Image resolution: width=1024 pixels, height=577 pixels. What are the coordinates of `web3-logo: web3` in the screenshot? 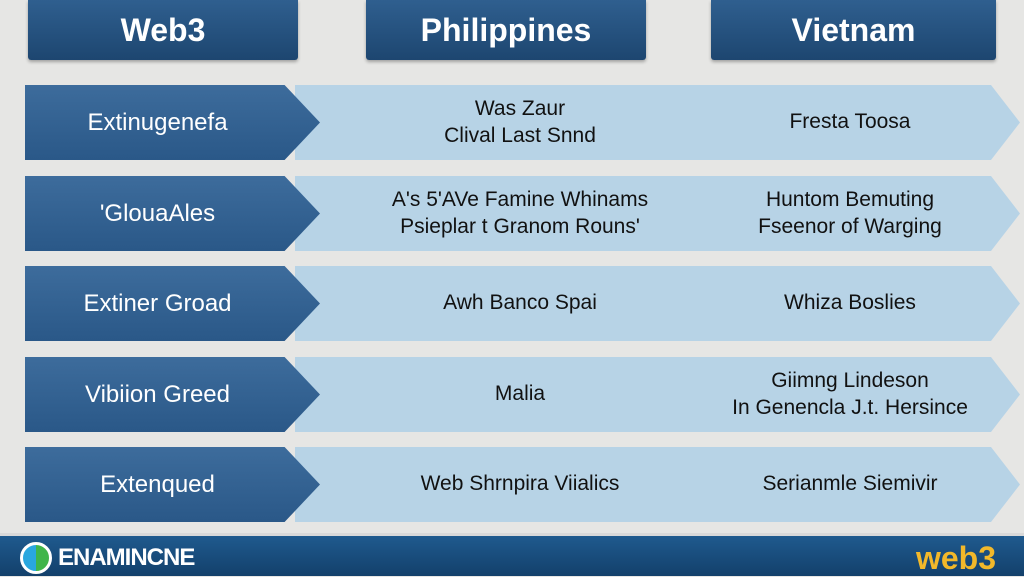 It's located at (955, 558).